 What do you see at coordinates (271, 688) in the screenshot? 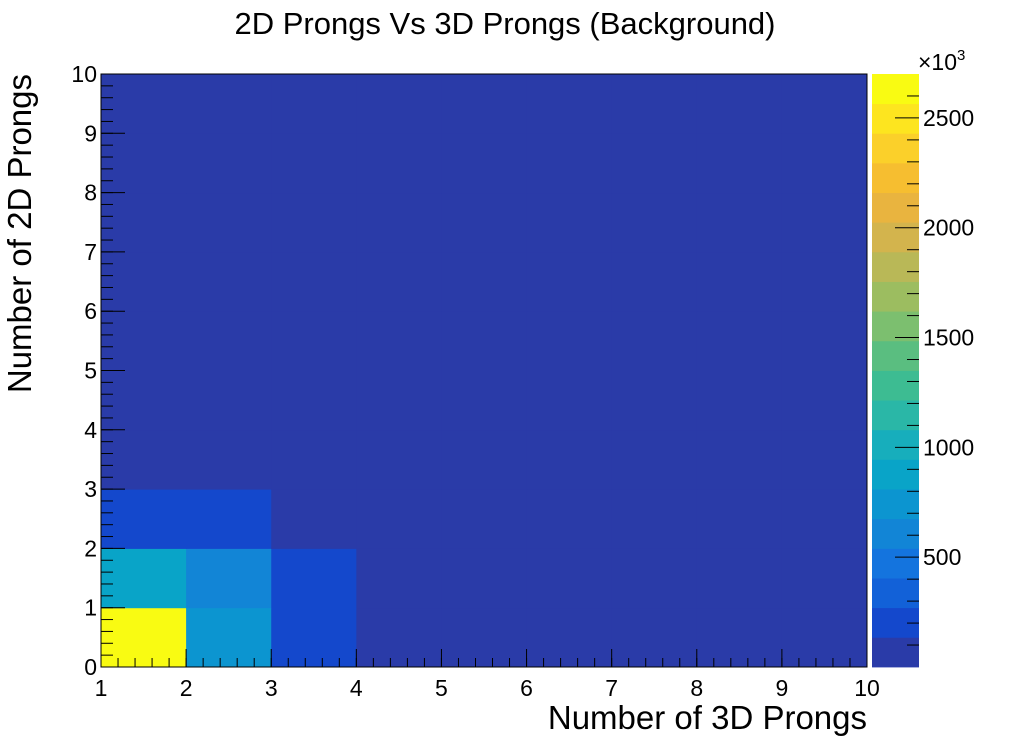
I see `x-tick-label: 3` at bounding box center [271, 688].